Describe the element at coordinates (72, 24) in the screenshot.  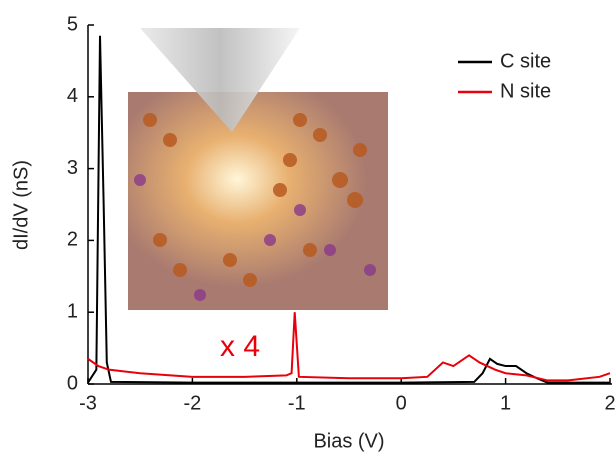
I see `y-tick-label: 5` at that location.